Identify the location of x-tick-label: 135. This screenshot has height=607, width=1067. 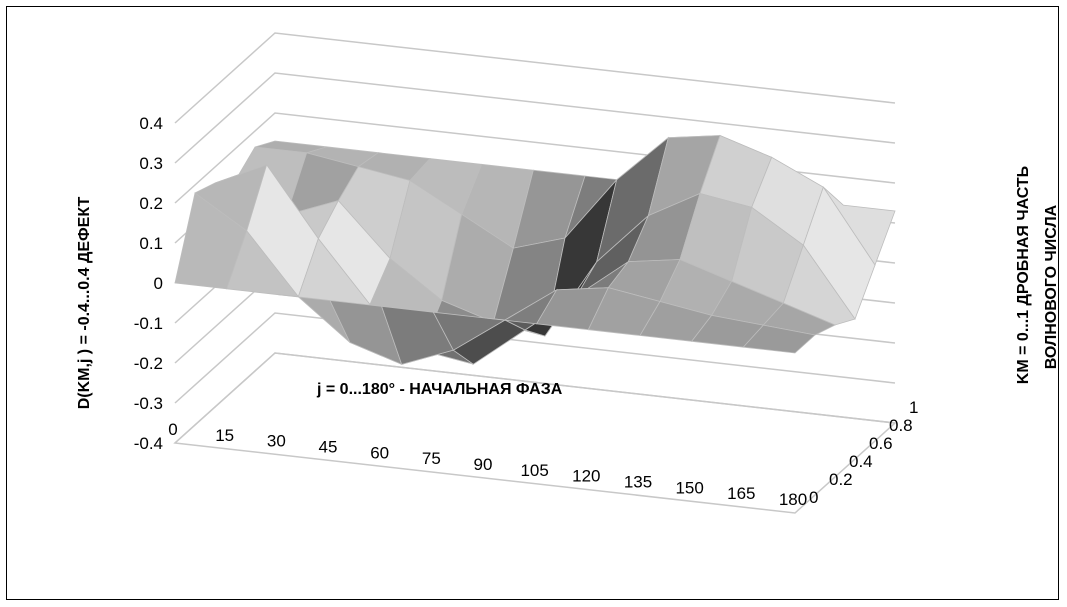
(638, 482).